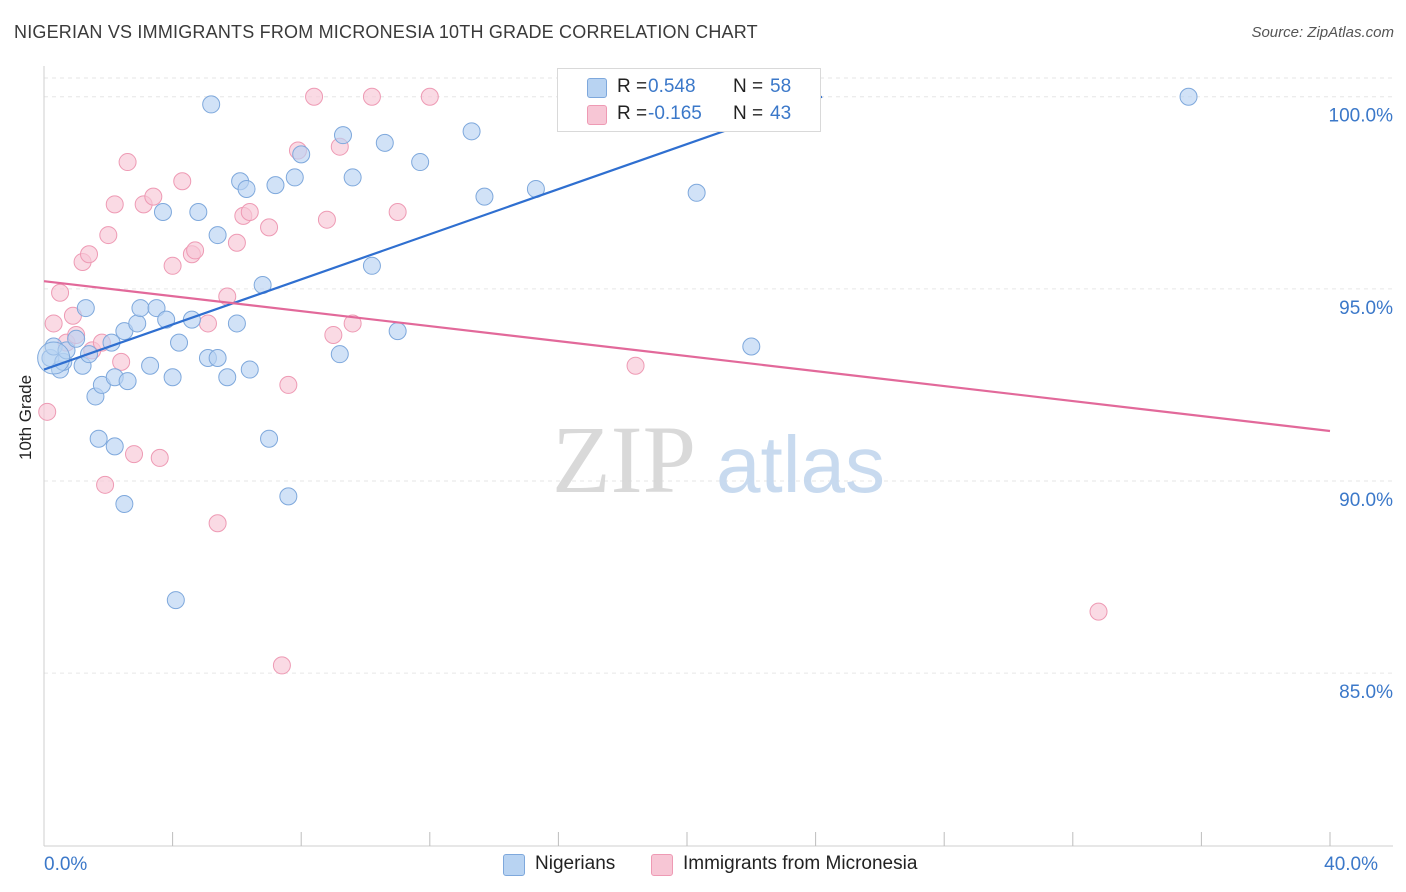 The height and width of the screenshot is (892, 1406). What do you see at coordinates (689, 87) in the screenshot?
I see `legend-row-nigerians: R = 0.548 N = 58` at bounding box center [689, 87].